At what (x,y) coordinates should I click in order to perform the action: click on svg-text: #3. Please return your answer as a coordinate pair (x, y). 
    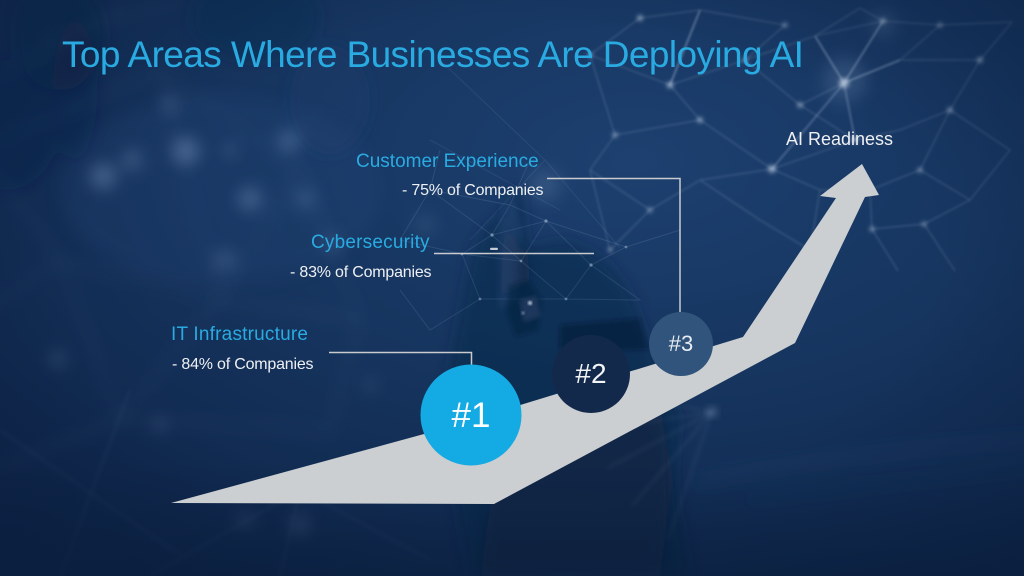
    Looking at the image, I should click on (681, 343).